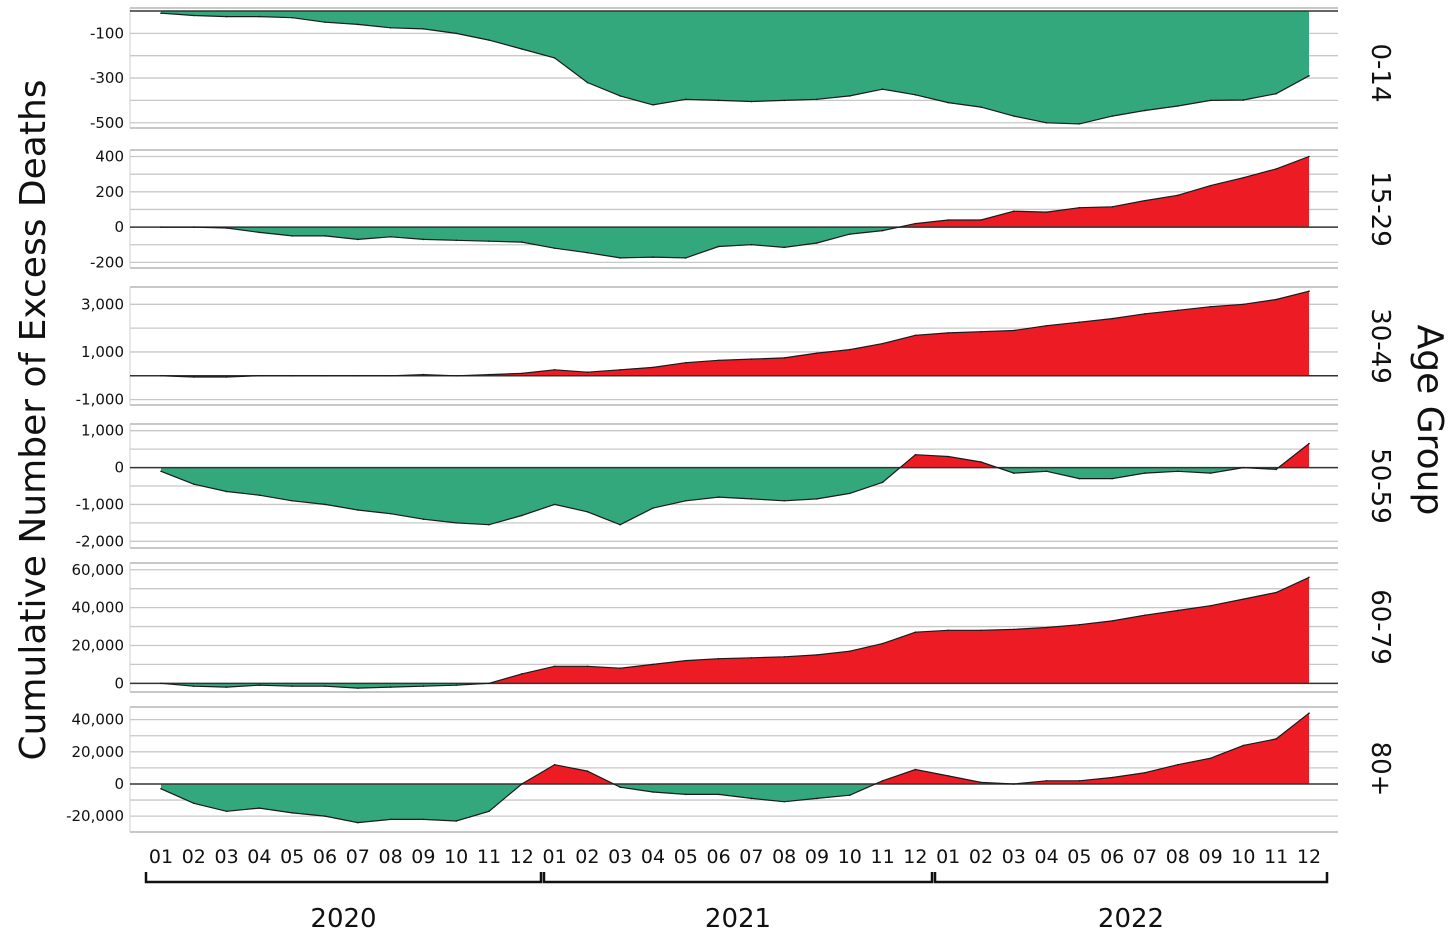 The width and height of the screenshot is (1456, 932). Describe the element at coordinates (107, 123) in the screenshot. I see `y-tick-label: -500` at that location.